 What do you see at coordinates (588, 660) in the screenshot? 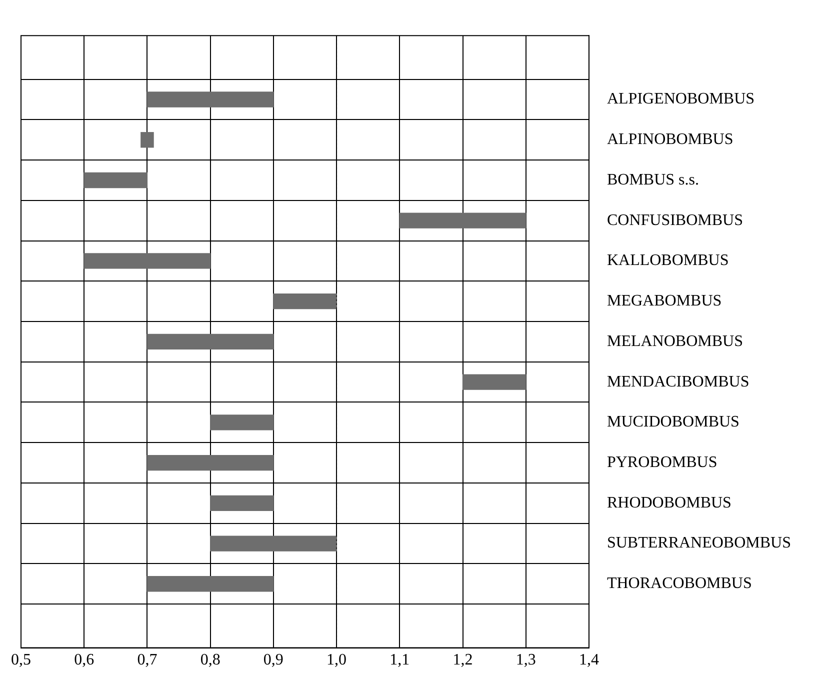
I see `x-tick-label: 1,4` at bounding box center [588, 660].